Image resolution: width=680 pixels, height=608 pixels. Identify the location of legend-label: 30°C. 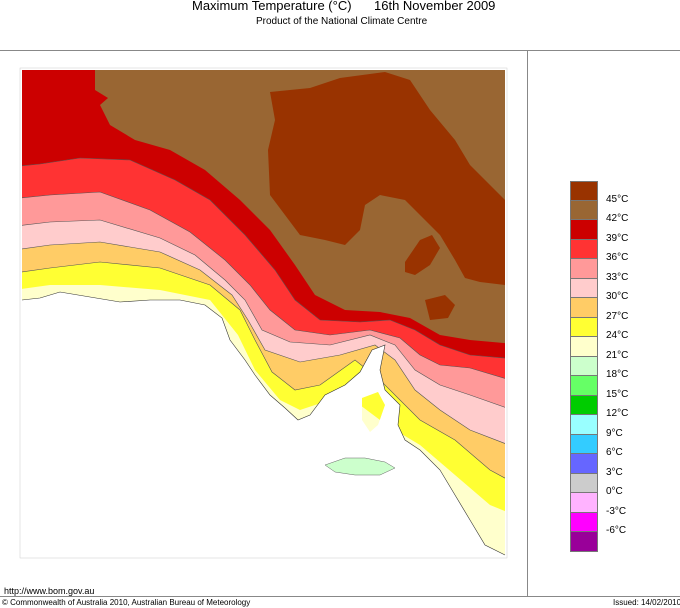
(617, 296).